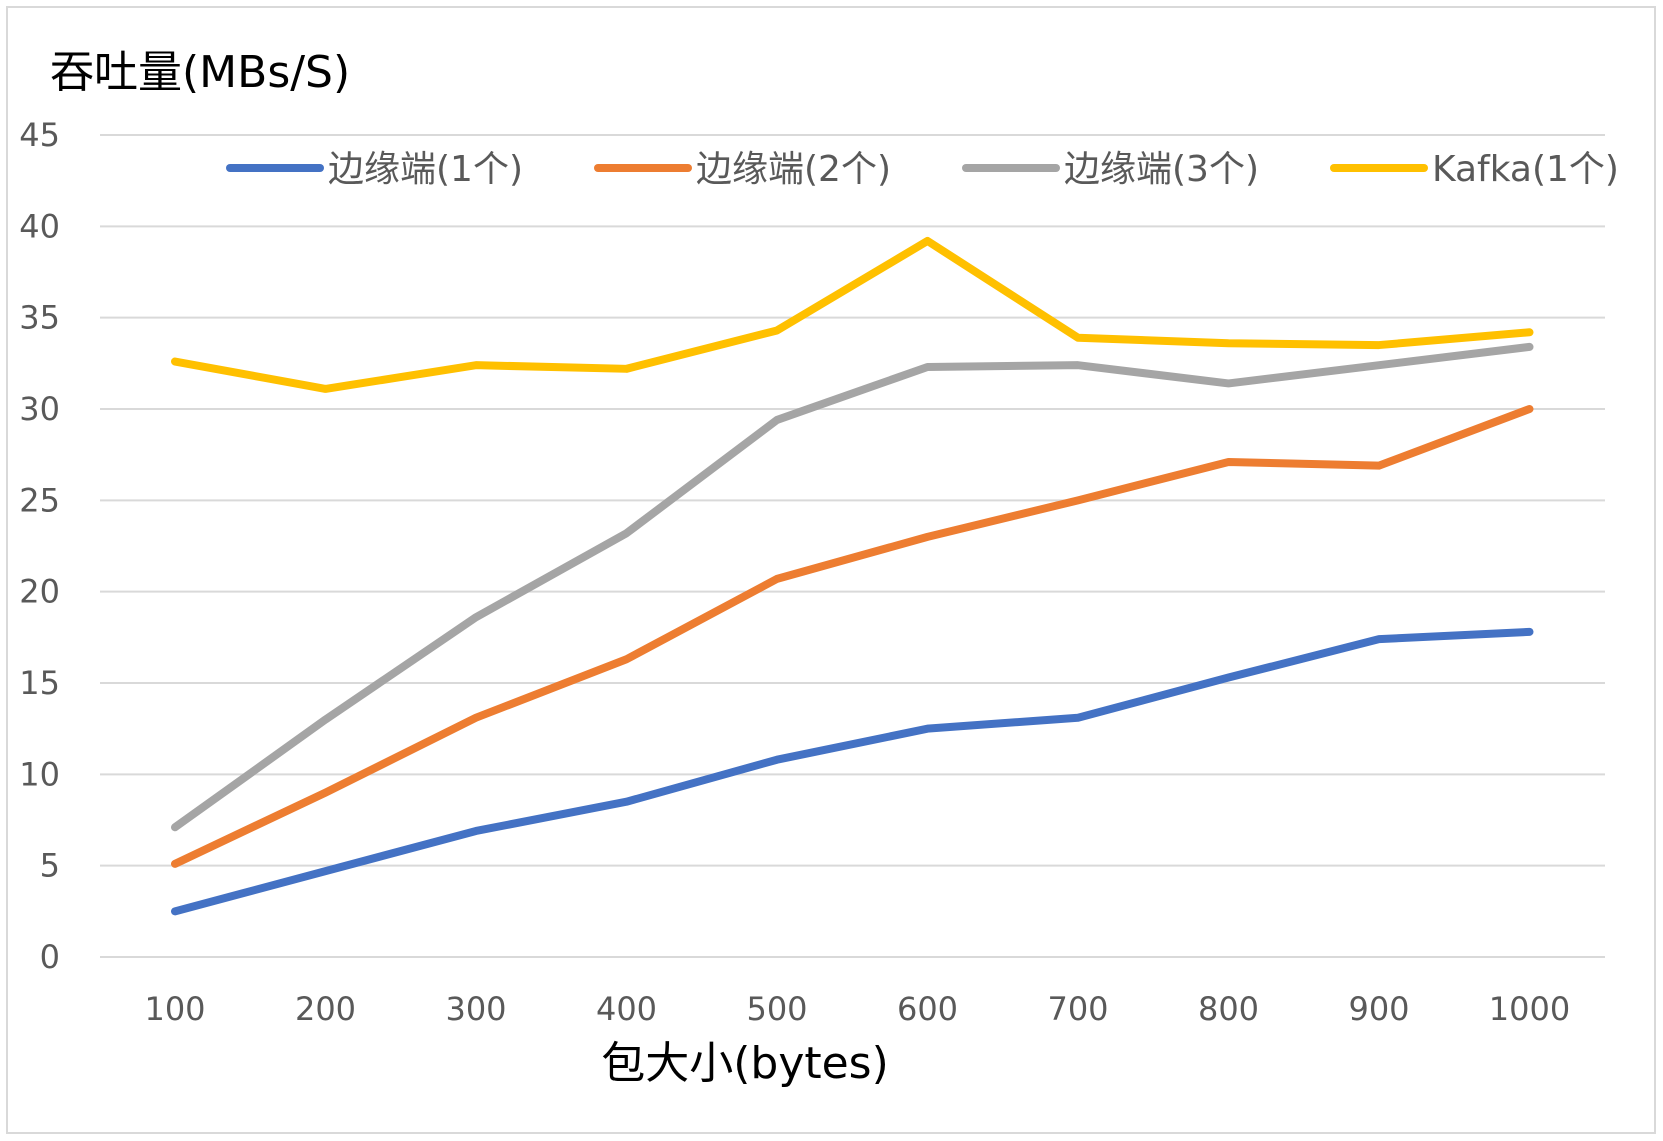  What do you see at coordinates (50, 957) in the screenshot?
I see `y-tick-label: 0` at bounding box center [50, 957].